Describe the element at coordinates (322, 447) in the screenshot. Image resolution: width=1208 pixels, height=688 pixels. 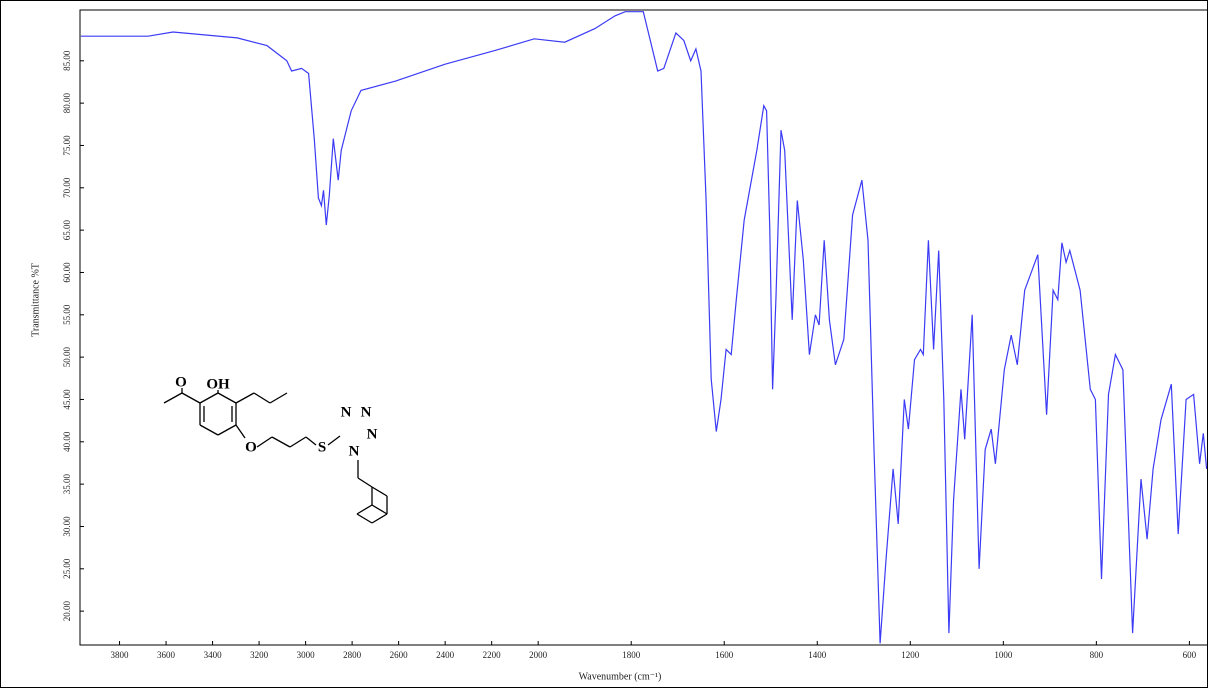
I see `atom-label: S` at that location.